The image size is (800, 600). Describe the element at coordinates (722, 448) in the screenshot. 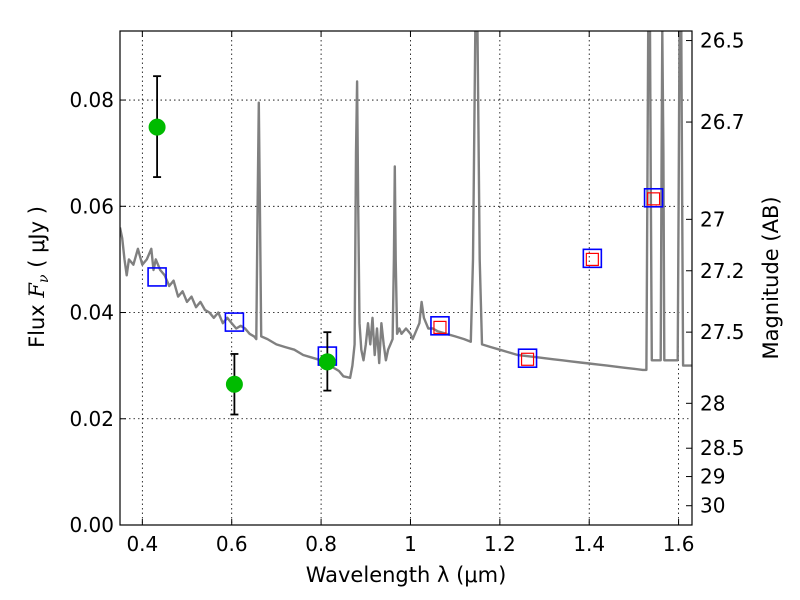

I see `magnitude-tick-label: 28.5` at that location.